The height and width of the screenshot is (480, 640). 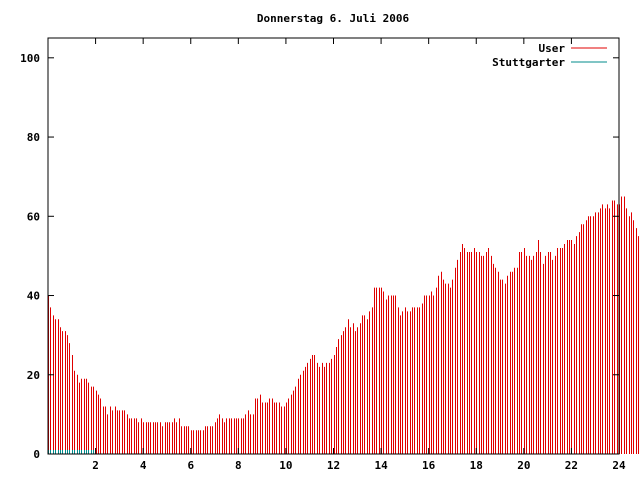 What do you see at coordinates (619, 465) in the screenshot?
I see `x-tick-label: 24` at bounding box center [619, 465].